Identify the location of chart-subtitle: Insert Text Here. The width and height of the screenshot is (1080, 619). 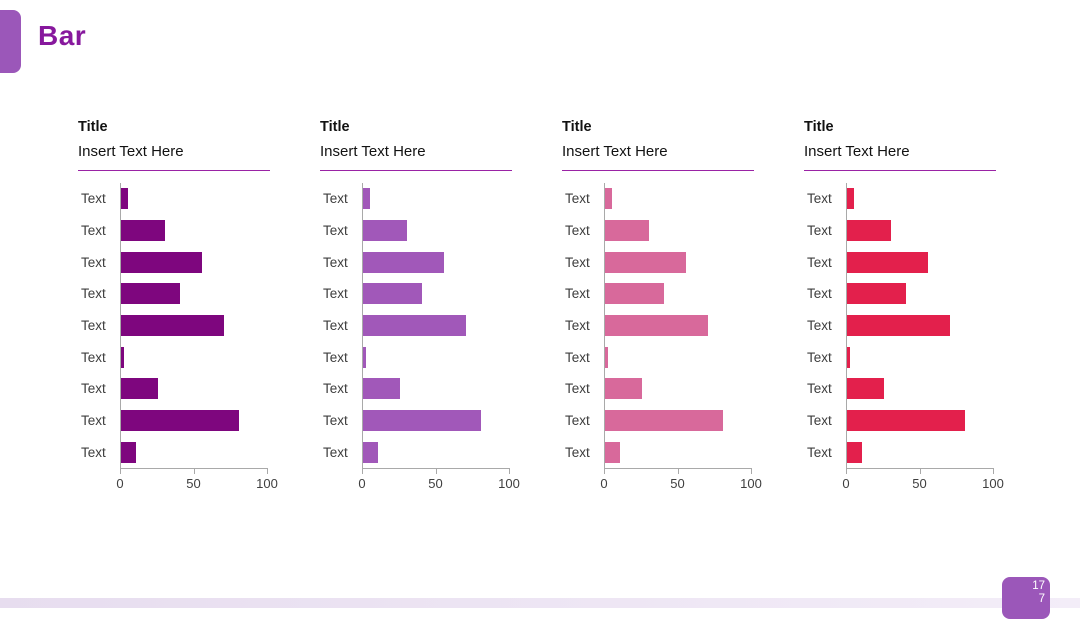
(131, 151).